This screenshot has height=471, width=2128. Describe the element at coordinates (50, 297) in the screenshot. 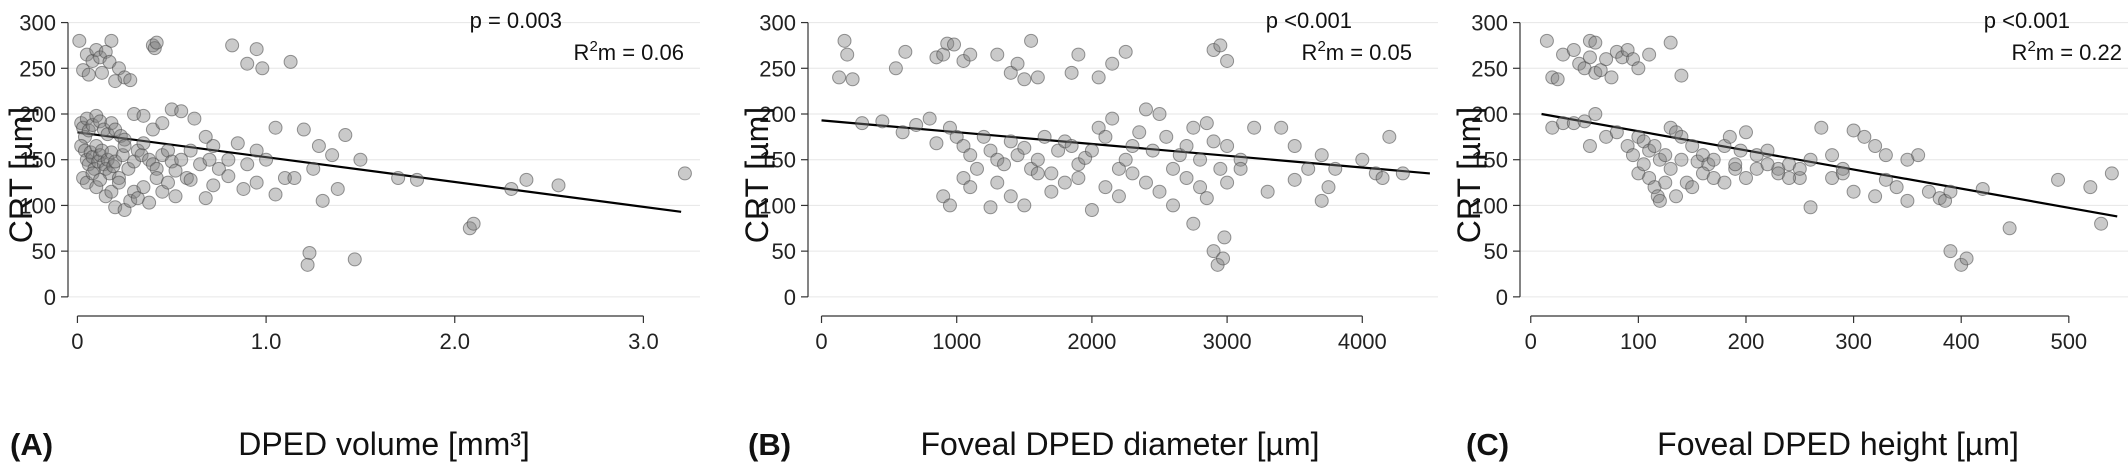

I see `y-tick-label: 0` at that location.